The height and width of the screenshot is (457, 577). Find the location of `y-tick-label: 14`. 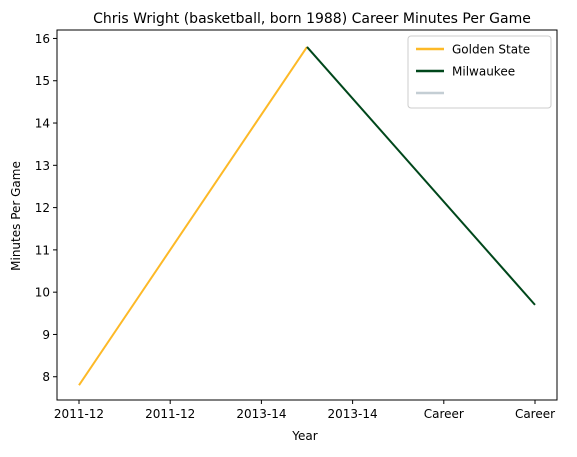

y-tick-label: 14 is located at coordinates (42, 124).